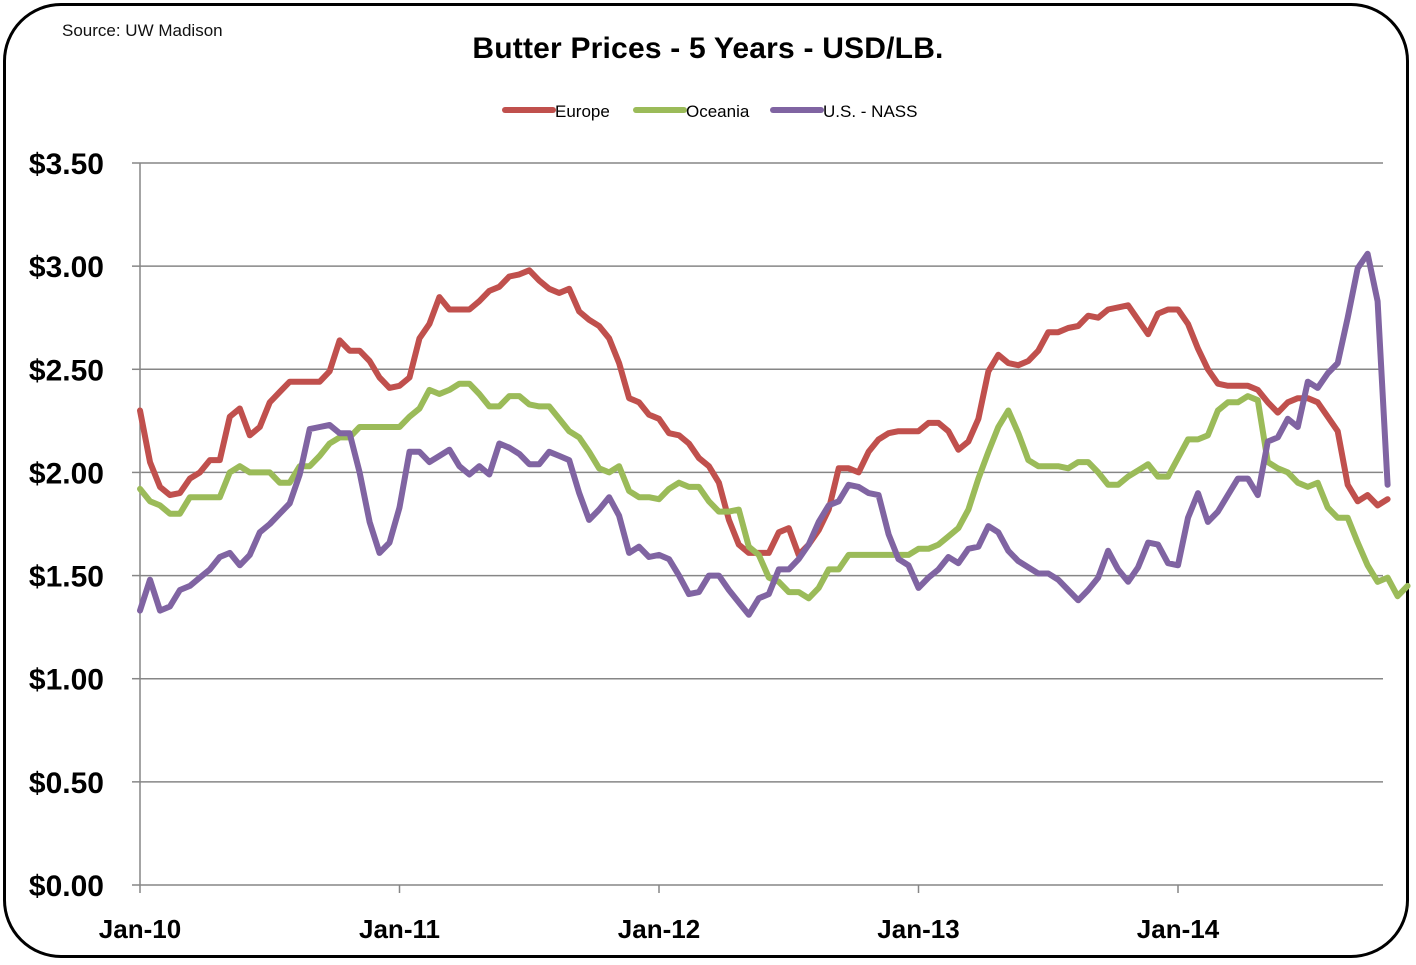 This screenshot has height=965, width=1416. I want to click on y-tick-label-2: $1.00, so click(66, 680).